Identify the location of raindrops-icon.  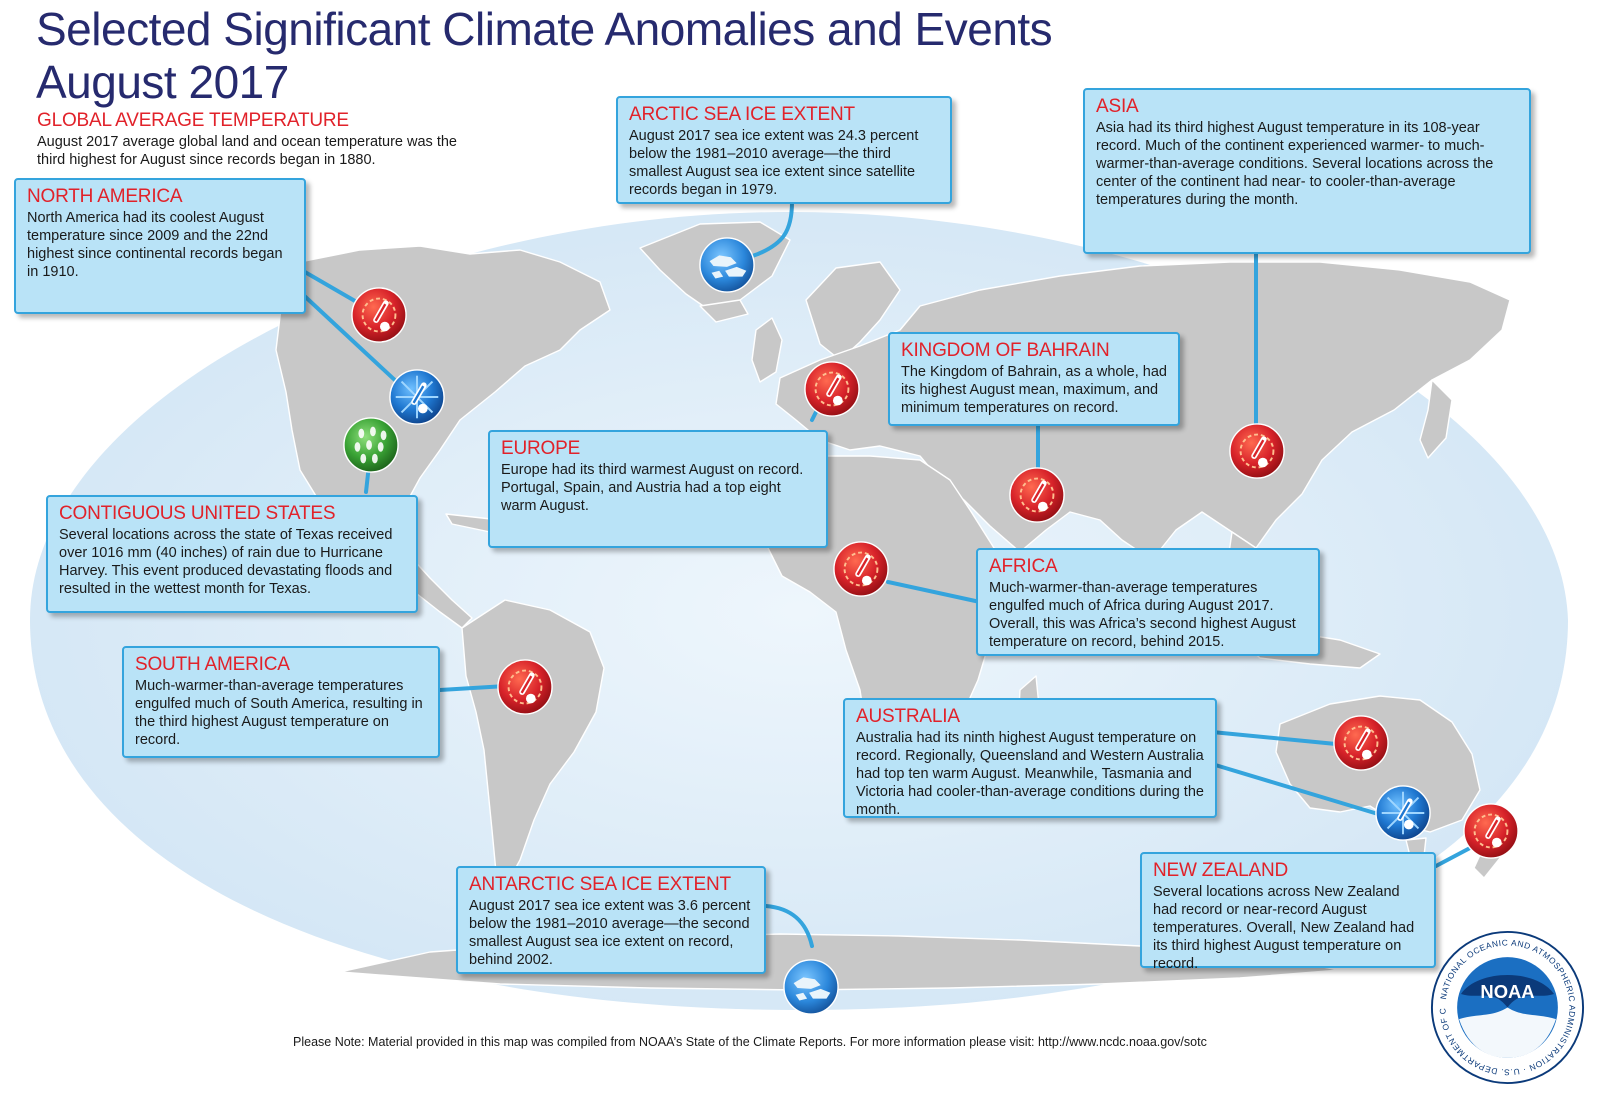
(371, 445).